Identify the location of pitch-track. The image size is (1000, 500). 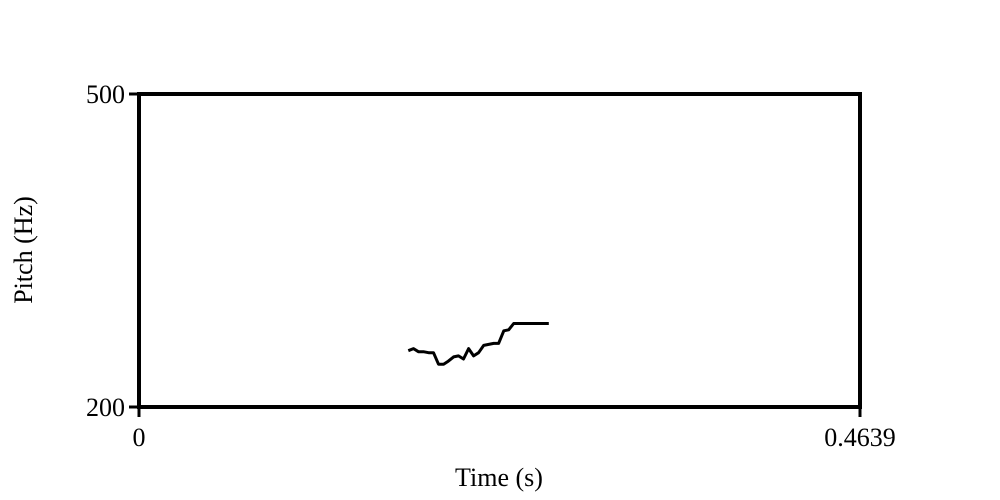
(478, 344).